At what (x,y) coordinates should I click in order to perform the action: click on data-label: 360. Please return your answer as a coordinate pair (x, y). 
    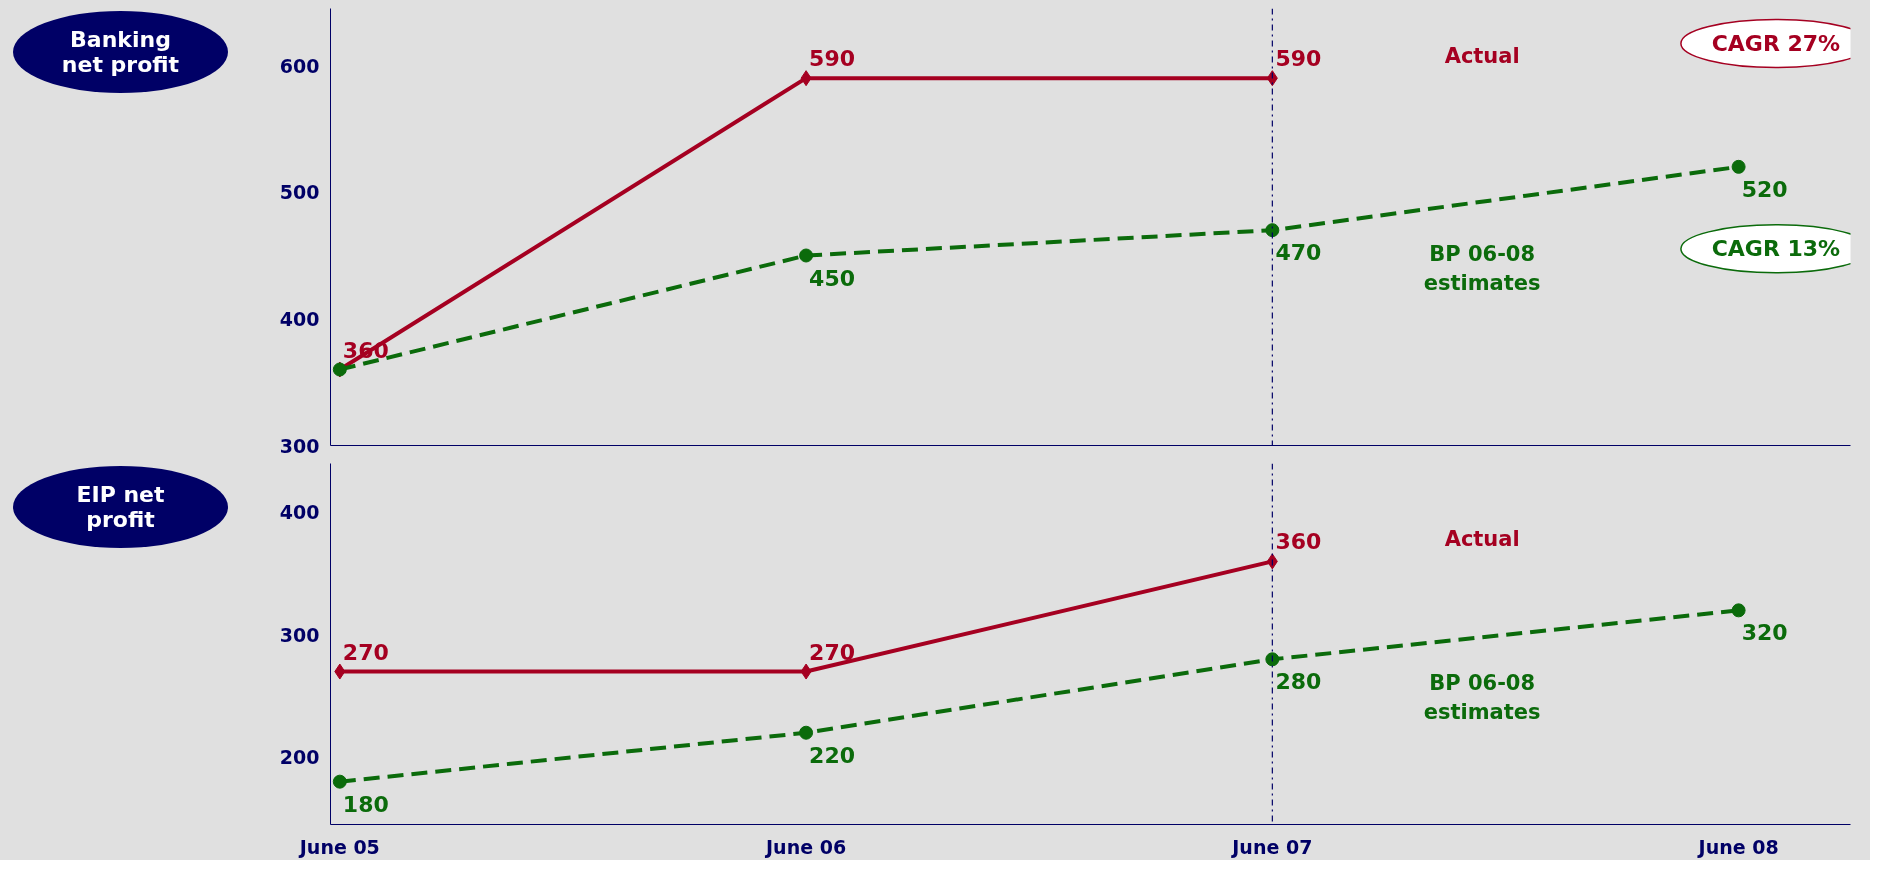
    Looking at the image, I should click on (1298, 542).